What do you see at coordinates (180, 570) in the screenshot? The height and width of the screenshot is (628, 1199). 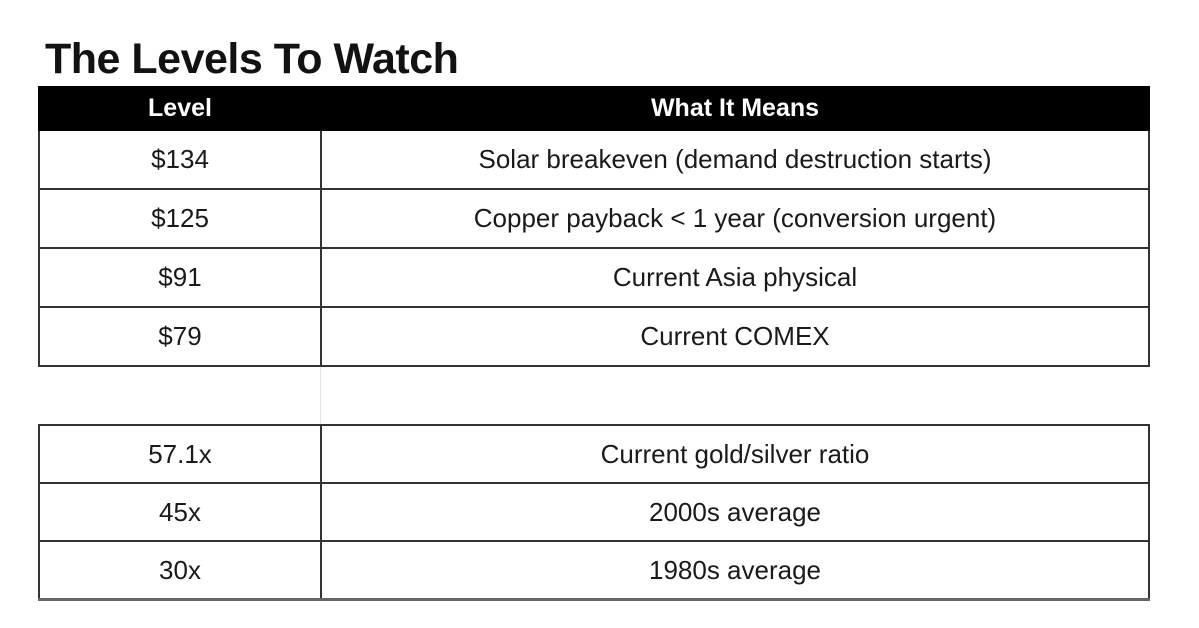 I see `level-cell: 30x` at bounding box center [180, 570].